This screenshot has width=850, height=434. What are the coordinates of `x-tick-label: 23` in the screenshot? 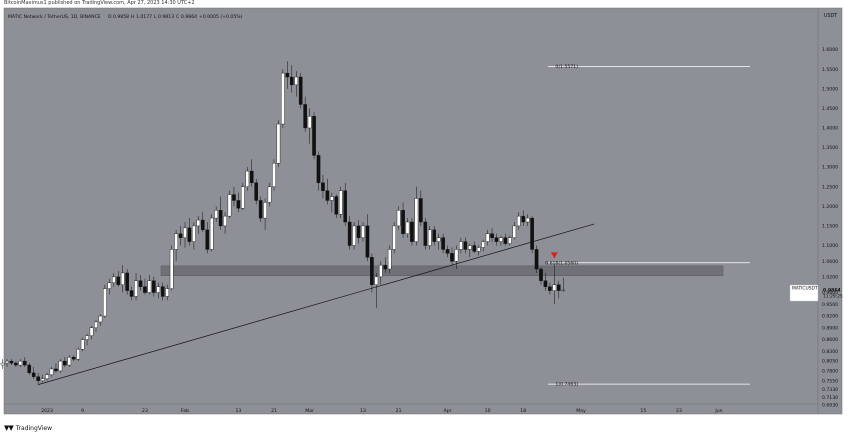 It's located at (679, 411).